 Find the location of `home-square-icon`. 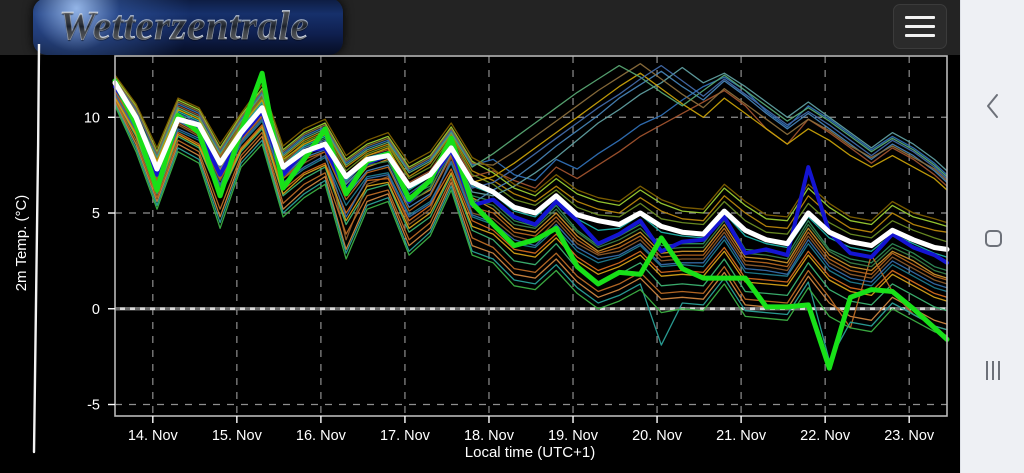

home-square-icon is located at coordinates (993, 238).